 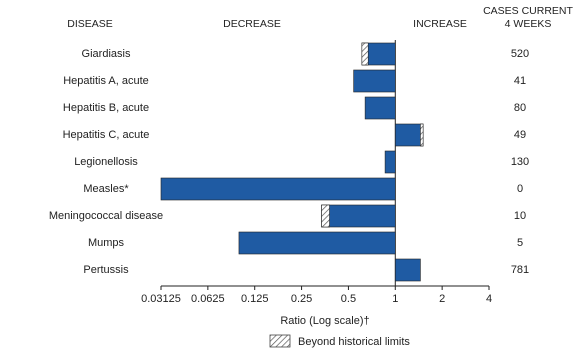 What do you see at coordinates (348, 299) in the screenshot?
I see `x-tick-label: 0.5` at bounding box center [348, 299].